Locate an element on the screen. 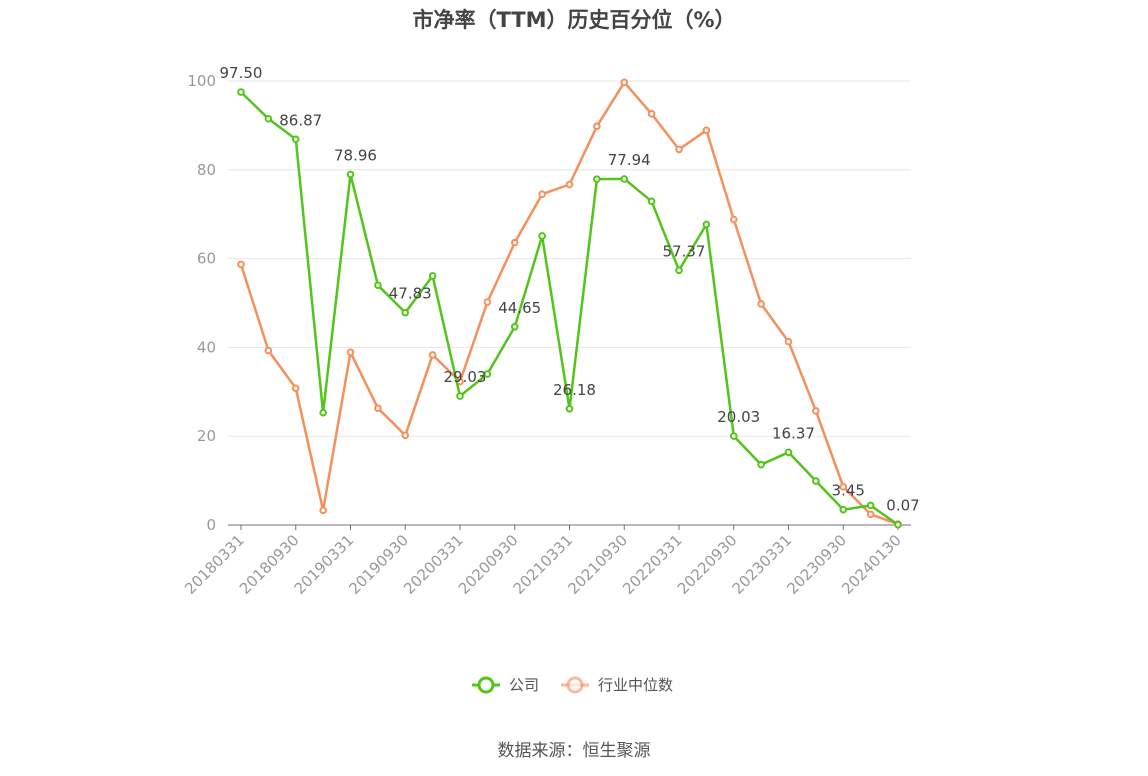 The image size is (1148, 776). data-label: 47.83 is located at coordinates (410, 294).